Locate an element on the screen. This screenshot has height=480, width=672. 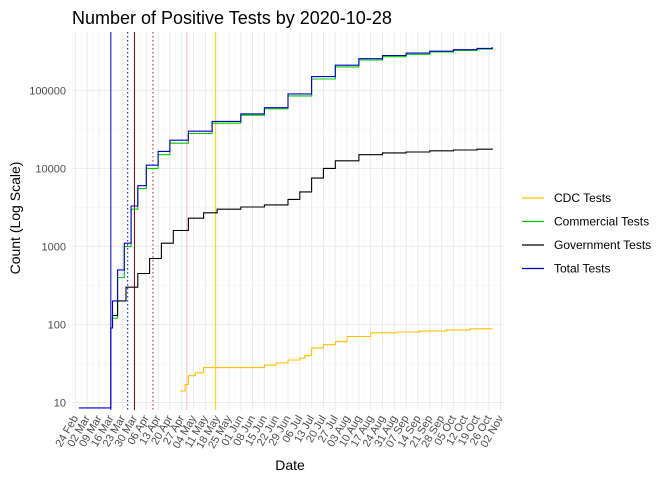
legend-label: Total Tests is located at coordinates (582, 269).